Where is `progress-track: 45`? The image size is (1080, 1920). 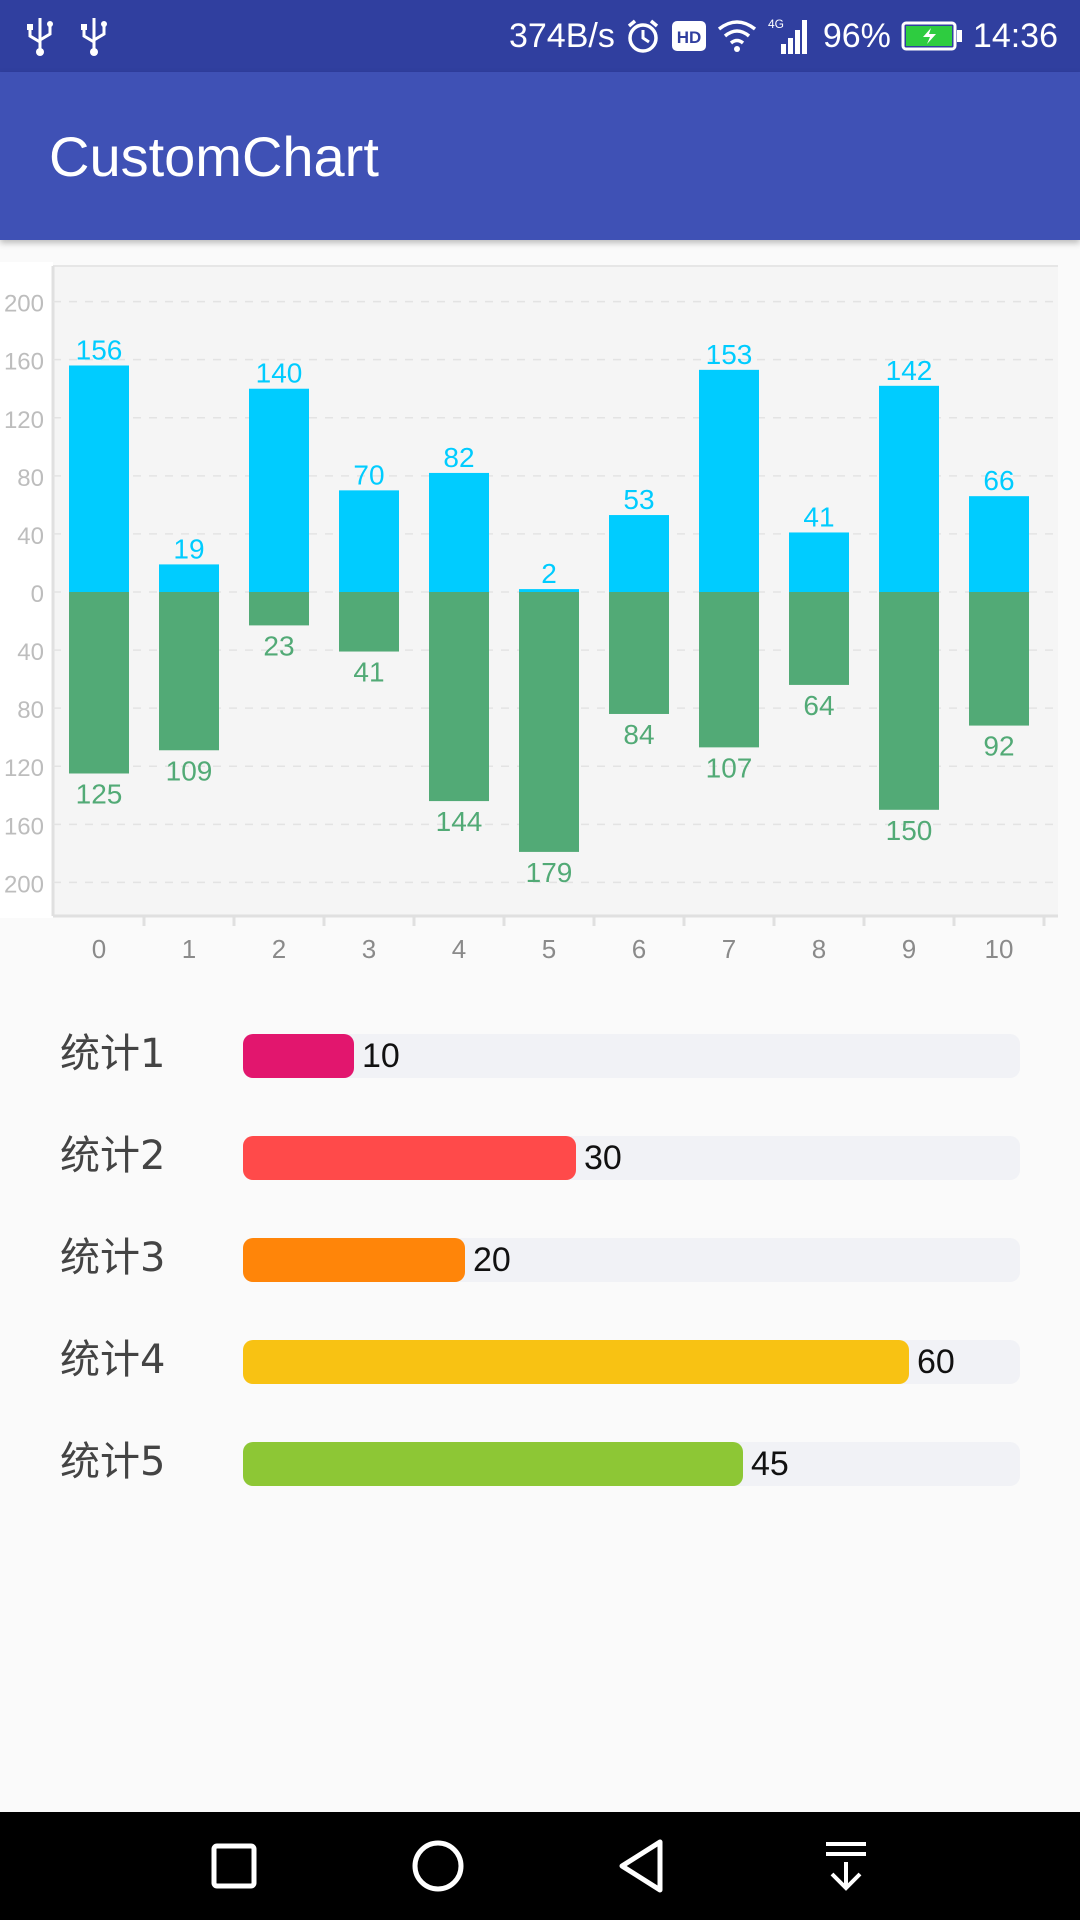
progress-track: 45 is located at coordinates (631, 1464).